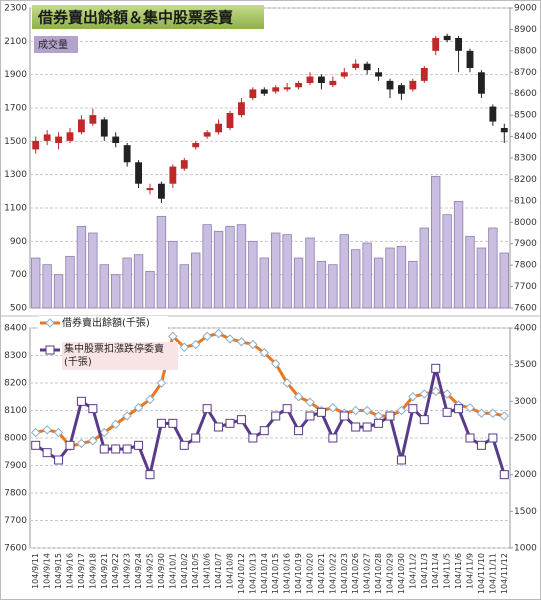 This screenshot has height=604, width=541. What do you see at coordinates (115, 571) in the screenshot?
I see `x-tick-label: 104/9/22` at bounding box center [115, 571].